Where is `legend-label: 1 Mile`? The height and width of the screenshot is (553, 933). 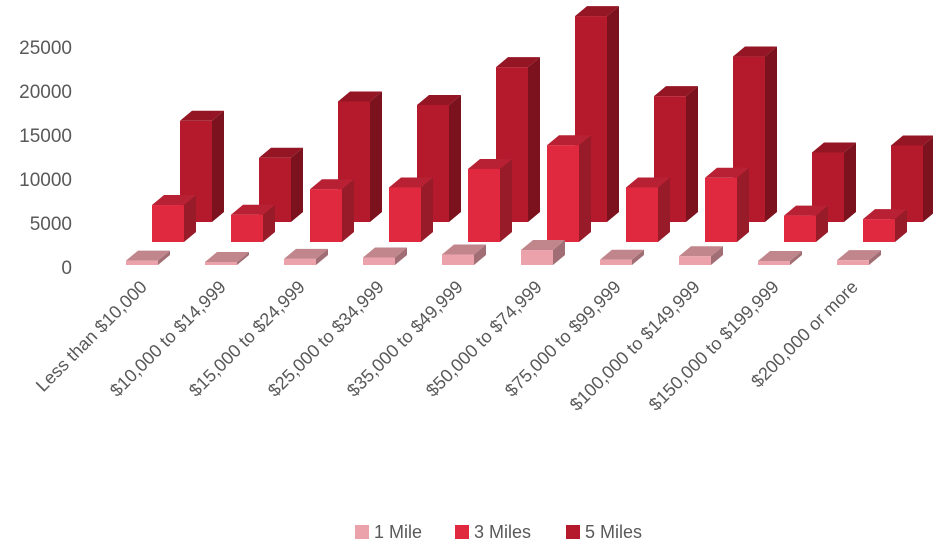 legend-label: 1 Mile is located at coordinates (398, 532).